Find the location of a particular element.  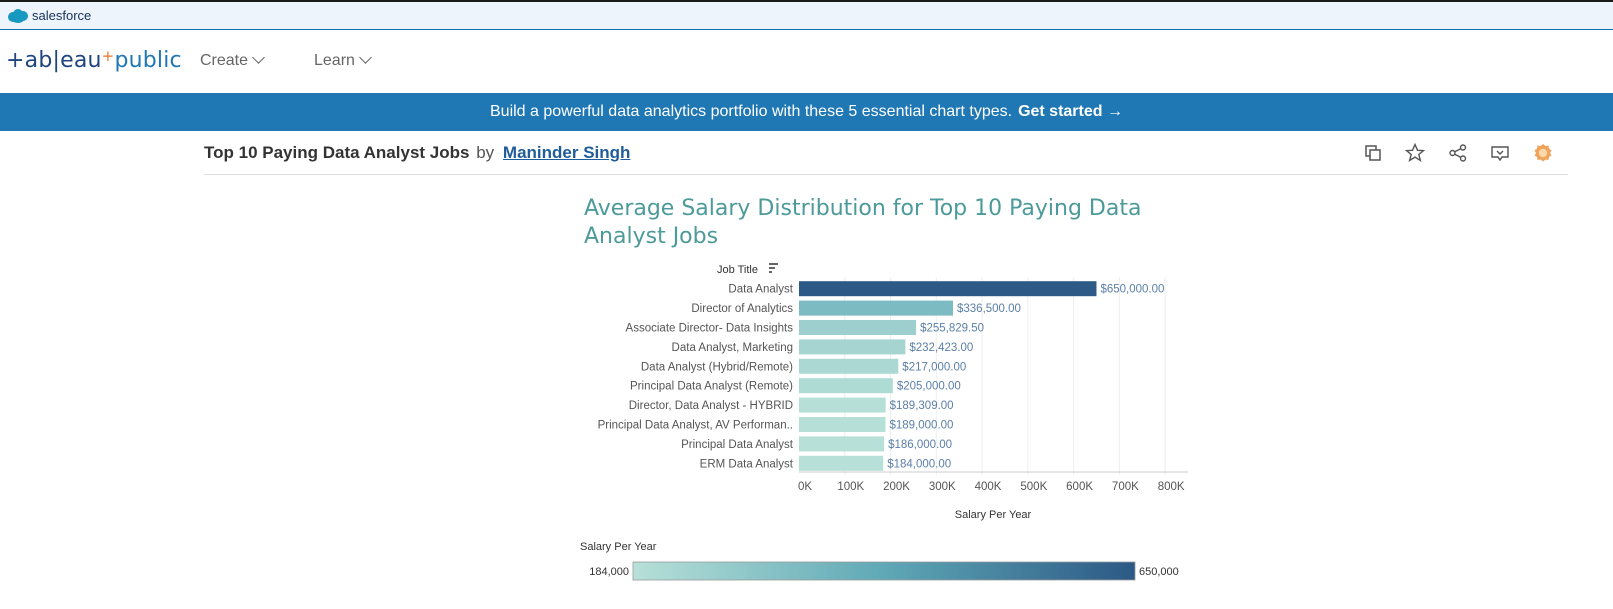

legend-title: Salary Per Year is located at coordinates (618, 547).